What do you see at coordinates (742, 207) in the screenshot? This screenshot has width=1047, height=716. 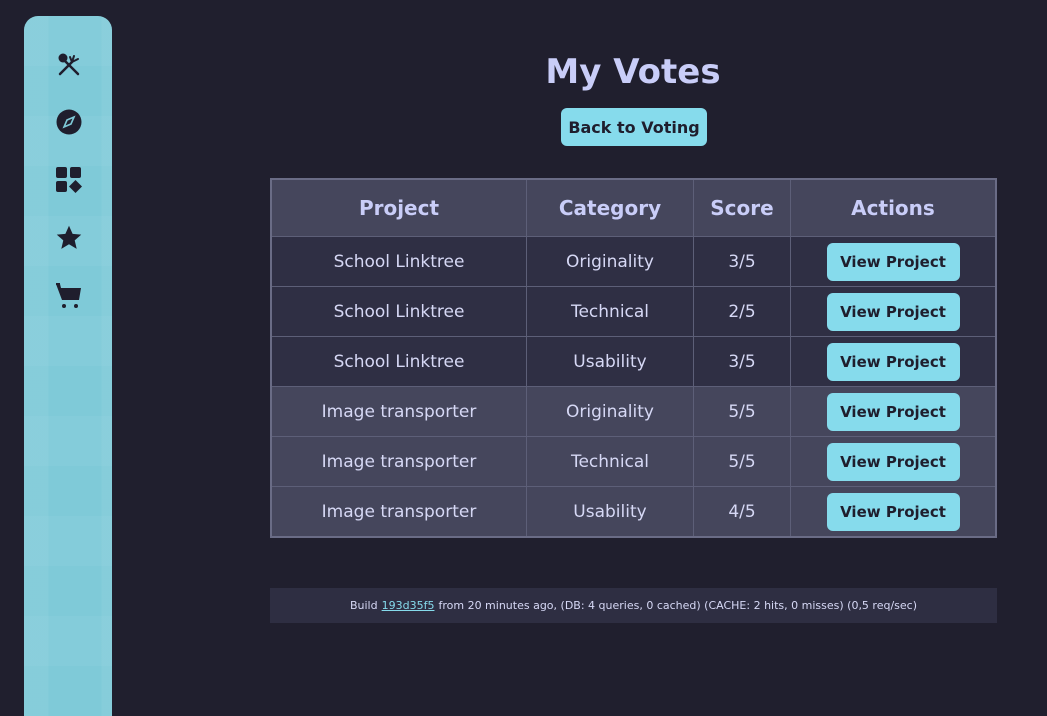 I see `column-header-score: Score` at bounding box center [742, 207].